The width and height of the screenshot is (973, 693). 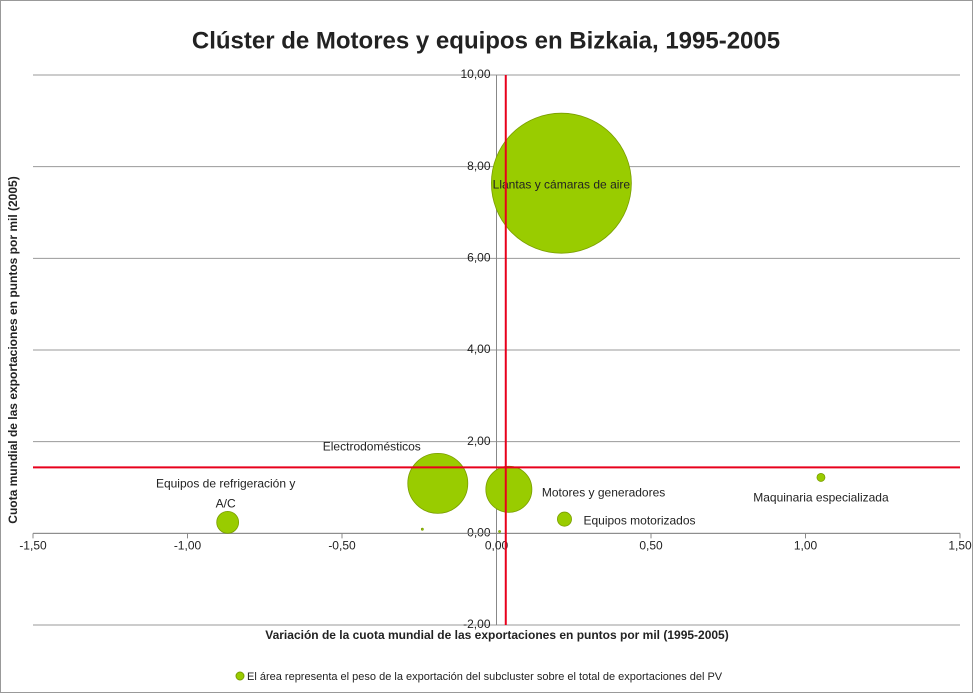 I want to click on x-tick-label: 1,50, so click(x=960, y=546).